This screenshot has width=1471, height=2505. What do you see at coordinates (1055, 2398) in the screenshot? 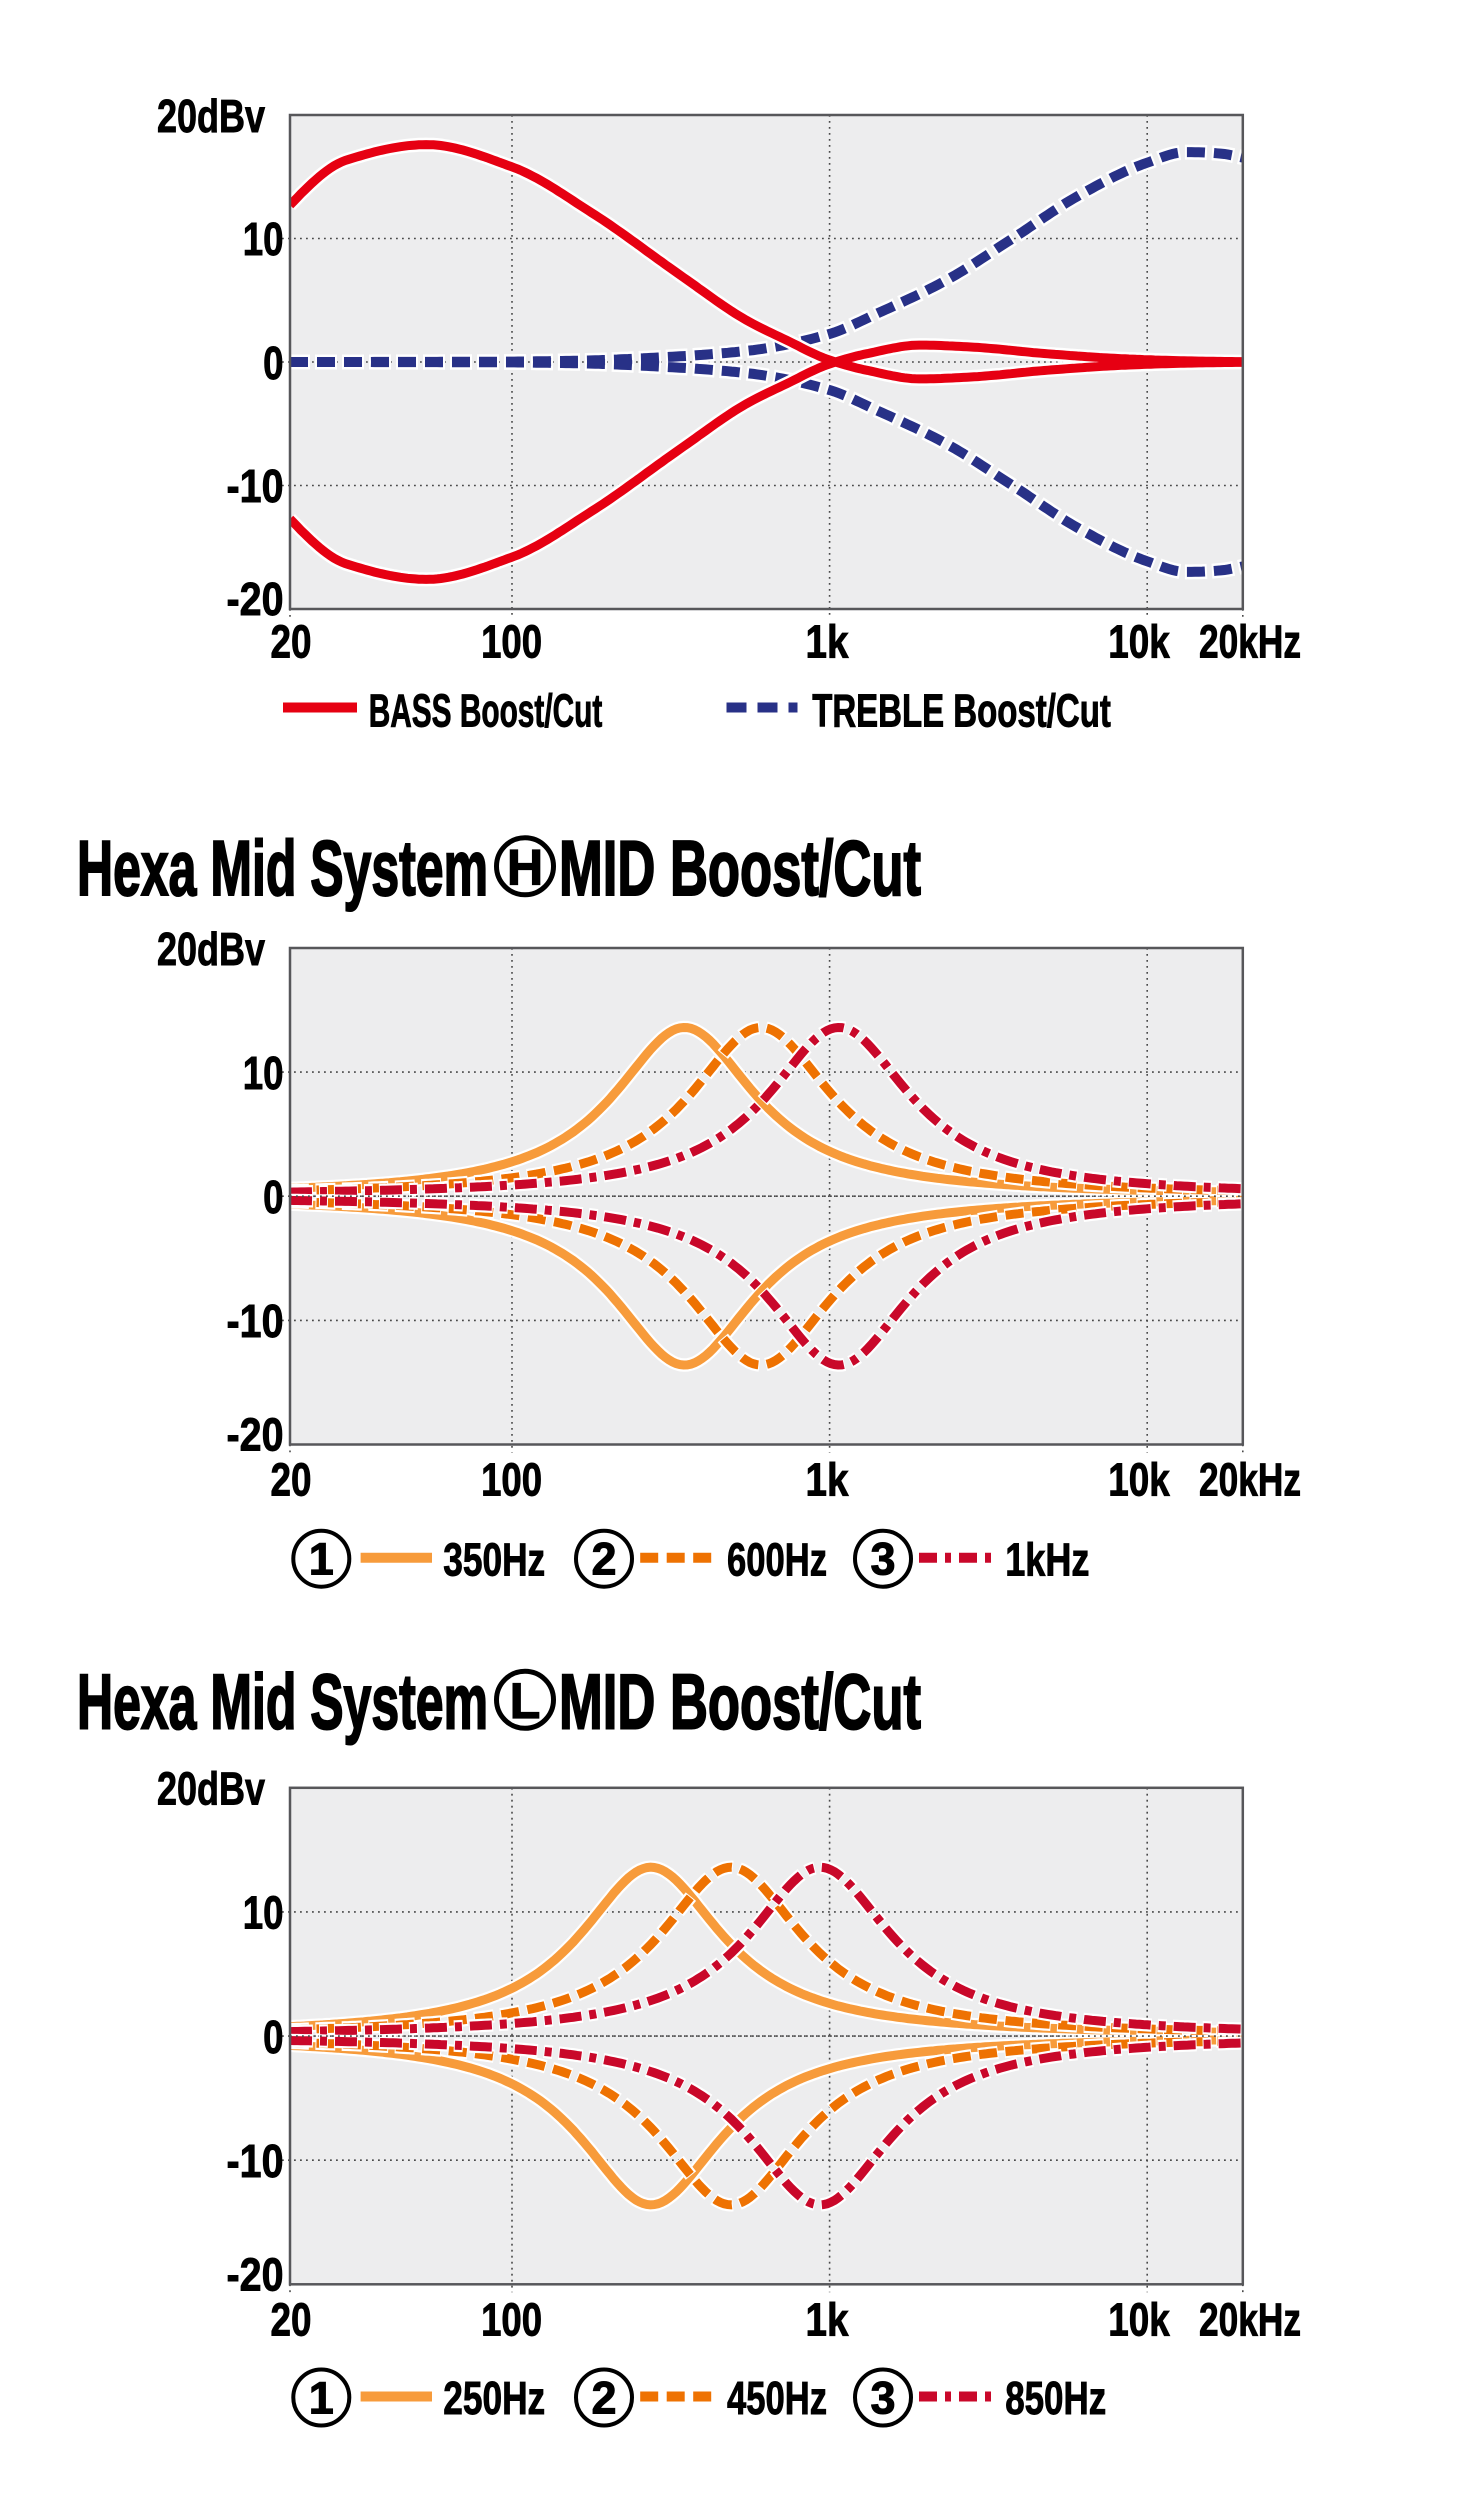
I see `svg-text: 850Hz` at bounding box center [1055, 2398].